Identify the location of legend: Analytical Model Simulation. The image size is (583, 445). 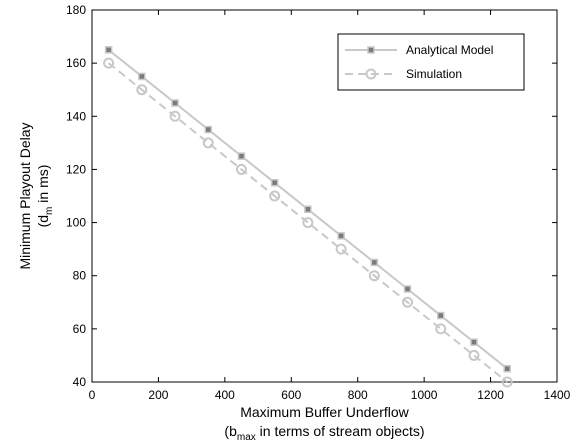
(431, 62).